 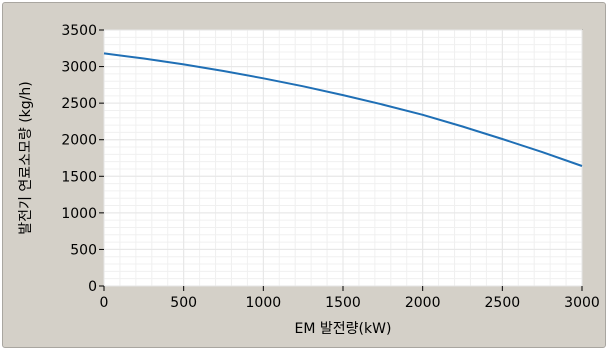 What do you see at coordinates (79, 104) in the screenshot?
I see `y-tick-label: 2500` at bounding box center [79, 104].